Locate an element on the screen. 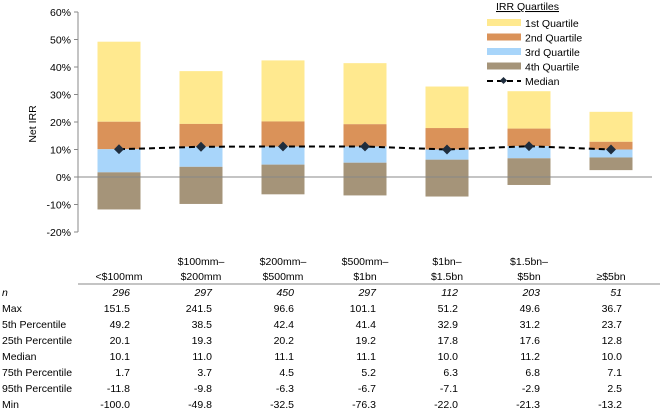  table-cell: -49.8 is located at coordinates (200, 405).